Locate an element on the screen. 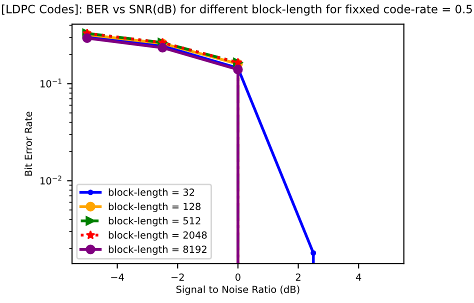 Image resolution: width=474 pixels, height=303 pixels. y-axis-title: Bit Error Rate is located at coordinates (28, 144).